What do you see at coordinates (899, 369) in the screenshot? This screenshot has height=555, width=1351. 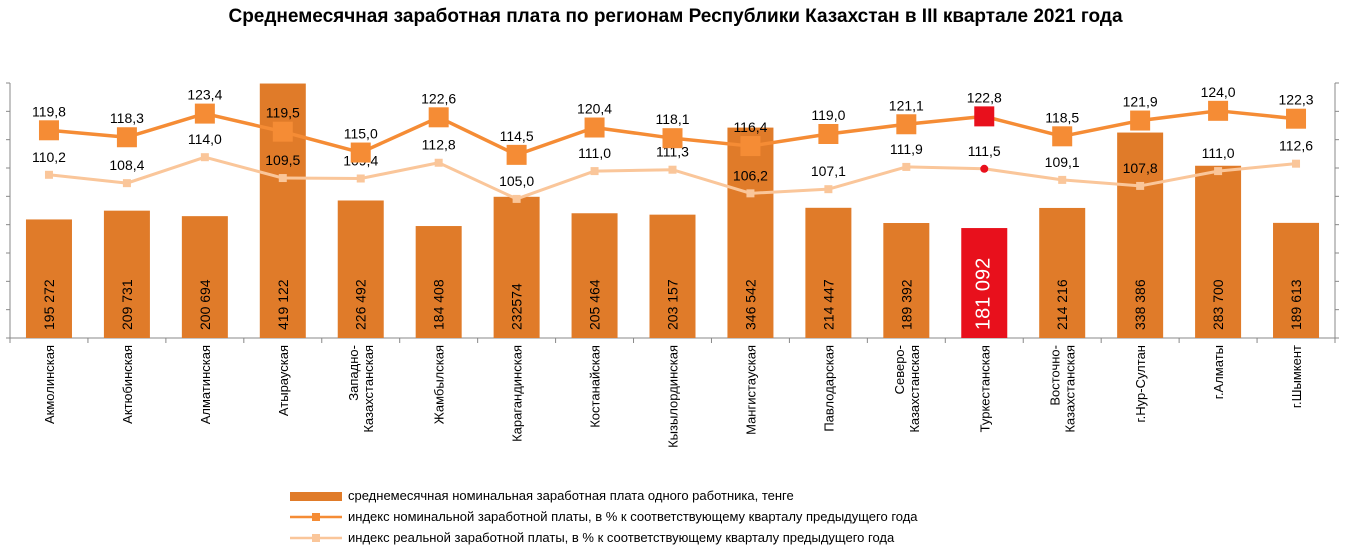 I see `category-label: Северо-` at bounding box center [899, 369].